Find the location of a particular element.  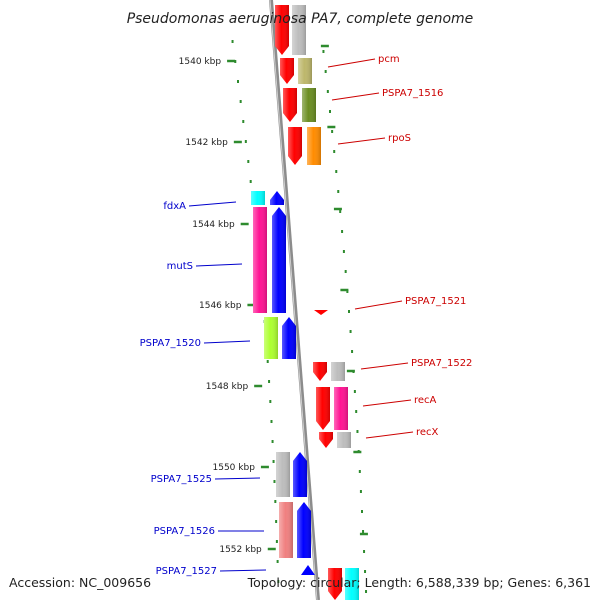

accession-text: Accession: NC_009656 is located at coordinates (80, 582).